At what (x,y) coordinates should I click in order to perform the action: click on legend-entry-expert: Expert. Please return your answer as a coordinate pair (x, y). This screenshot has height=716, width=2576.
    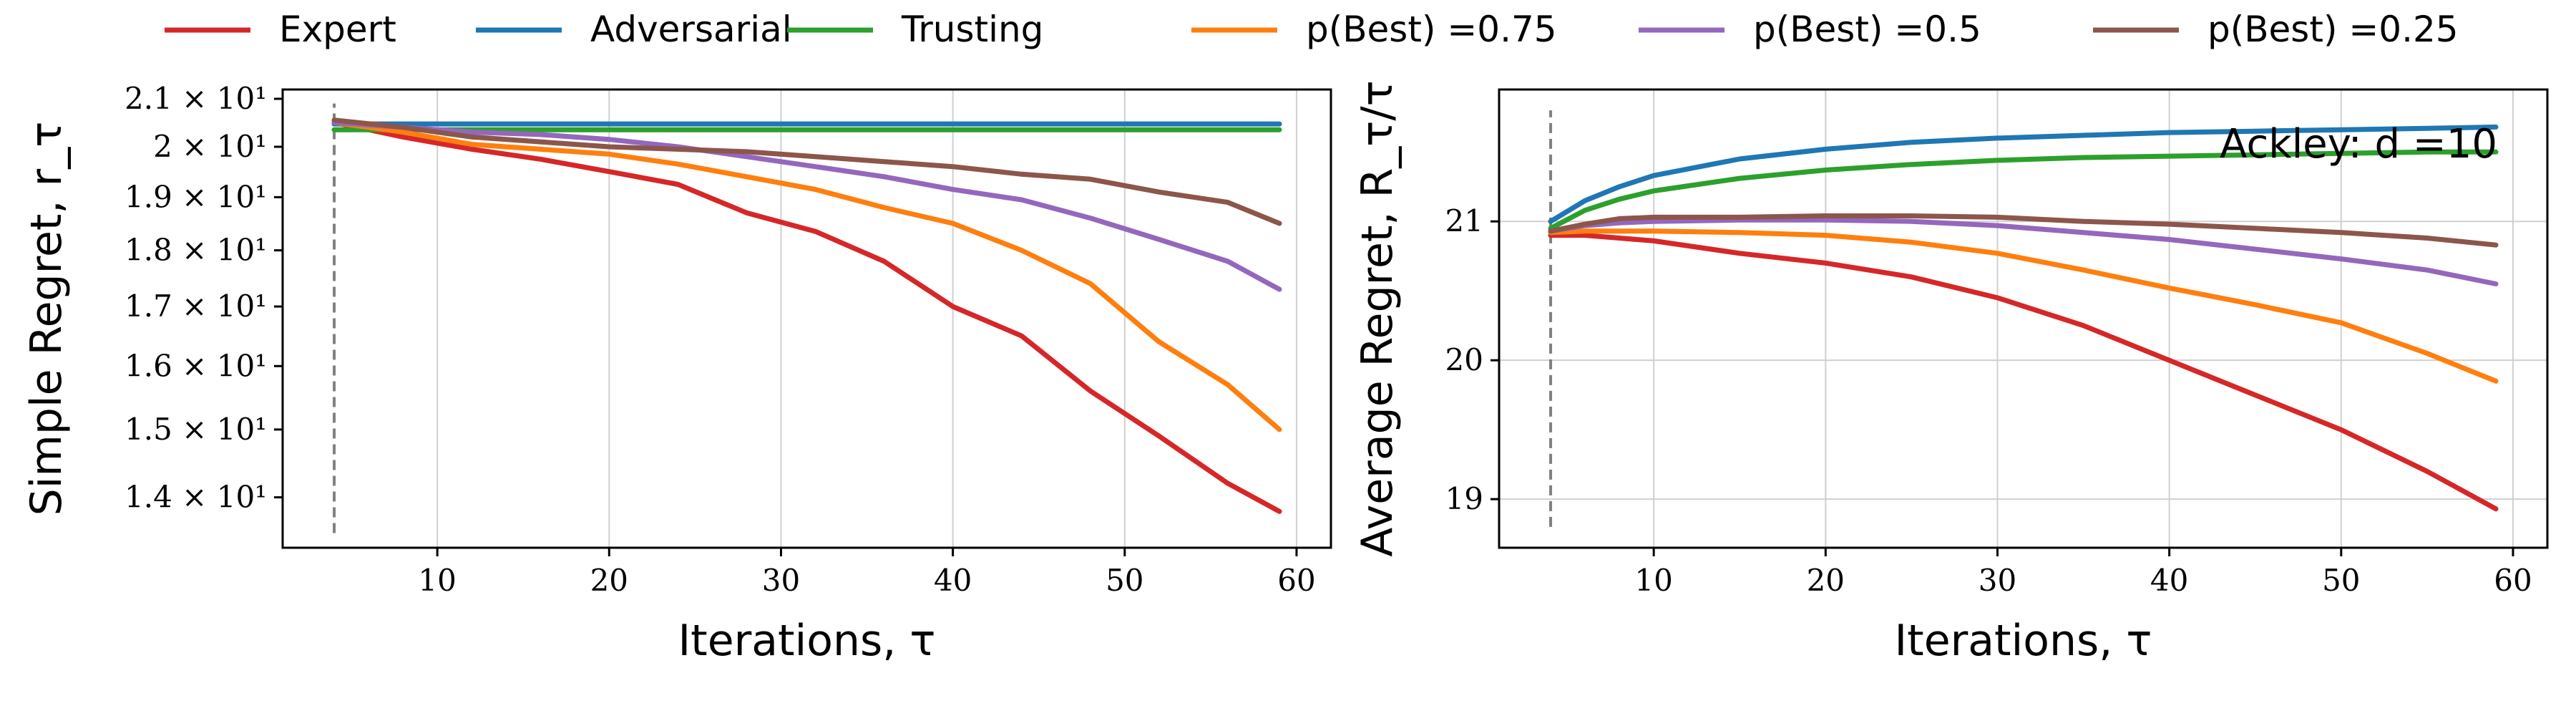
    Looking at the image, I should click on (280, 29).